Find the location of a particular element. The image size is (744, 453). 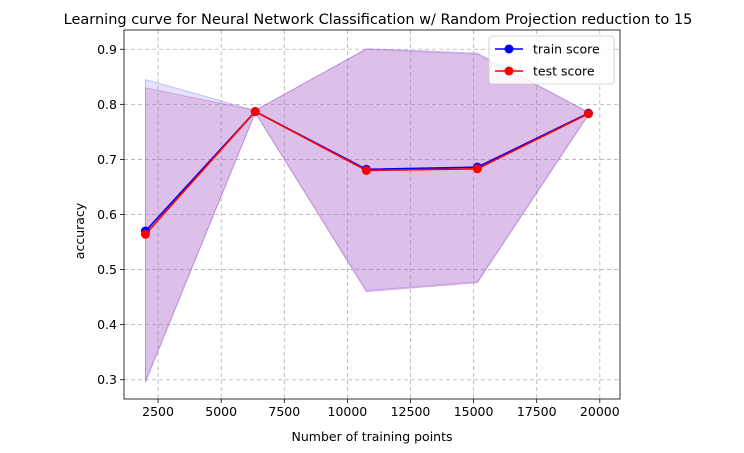

x-tick-label: 20000 is located at coordinates (600, 411).